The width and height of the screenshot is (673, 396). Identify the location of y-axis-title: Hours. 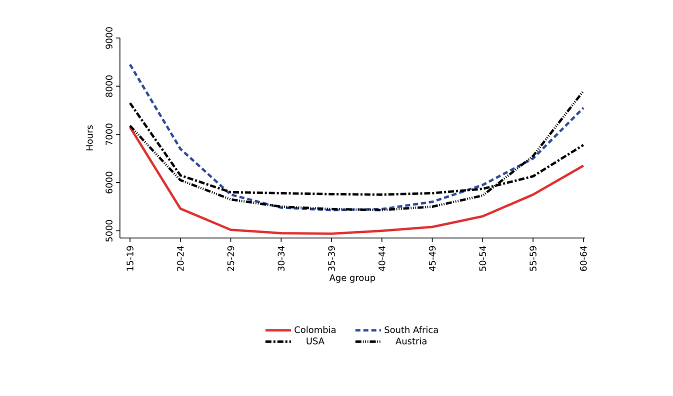
(89, 137).